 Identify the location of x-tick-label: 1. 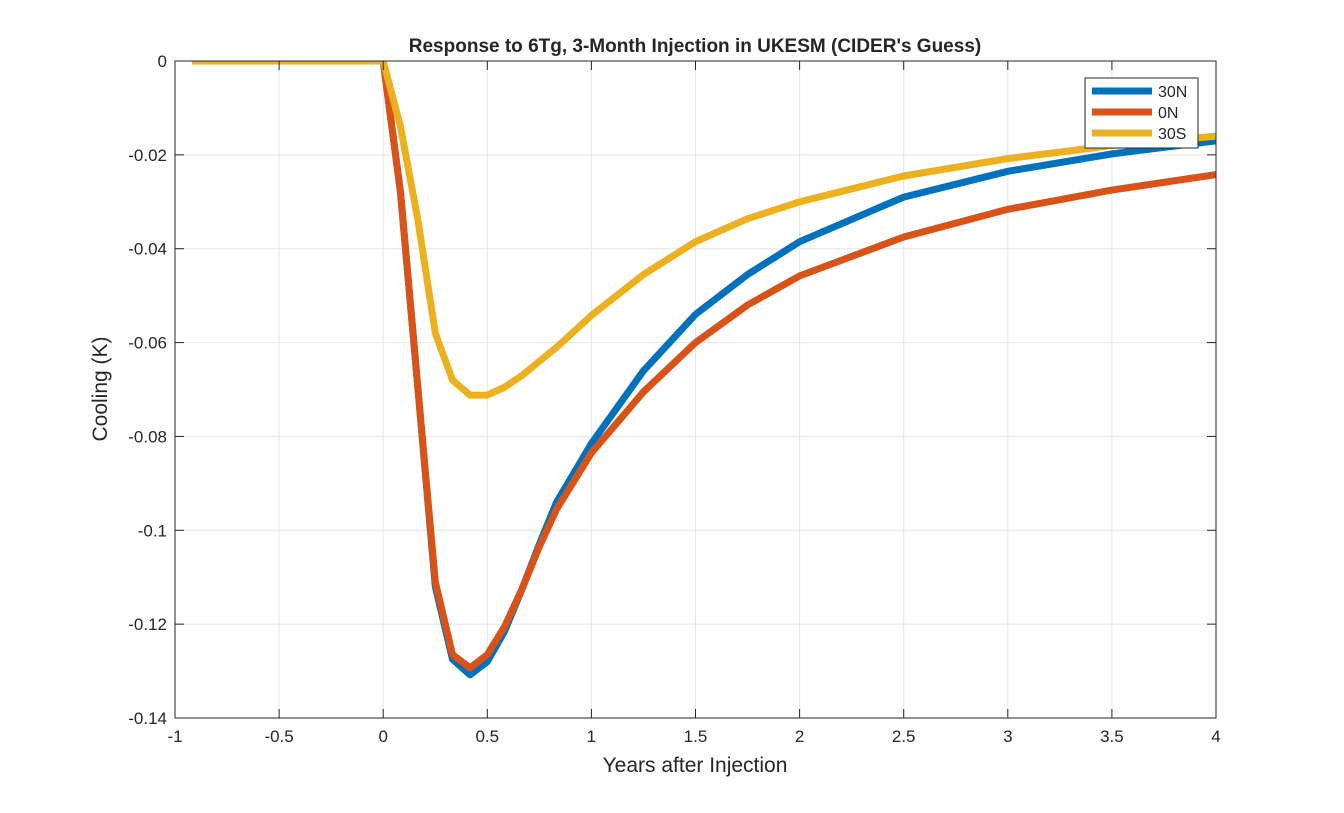
(591, 736).